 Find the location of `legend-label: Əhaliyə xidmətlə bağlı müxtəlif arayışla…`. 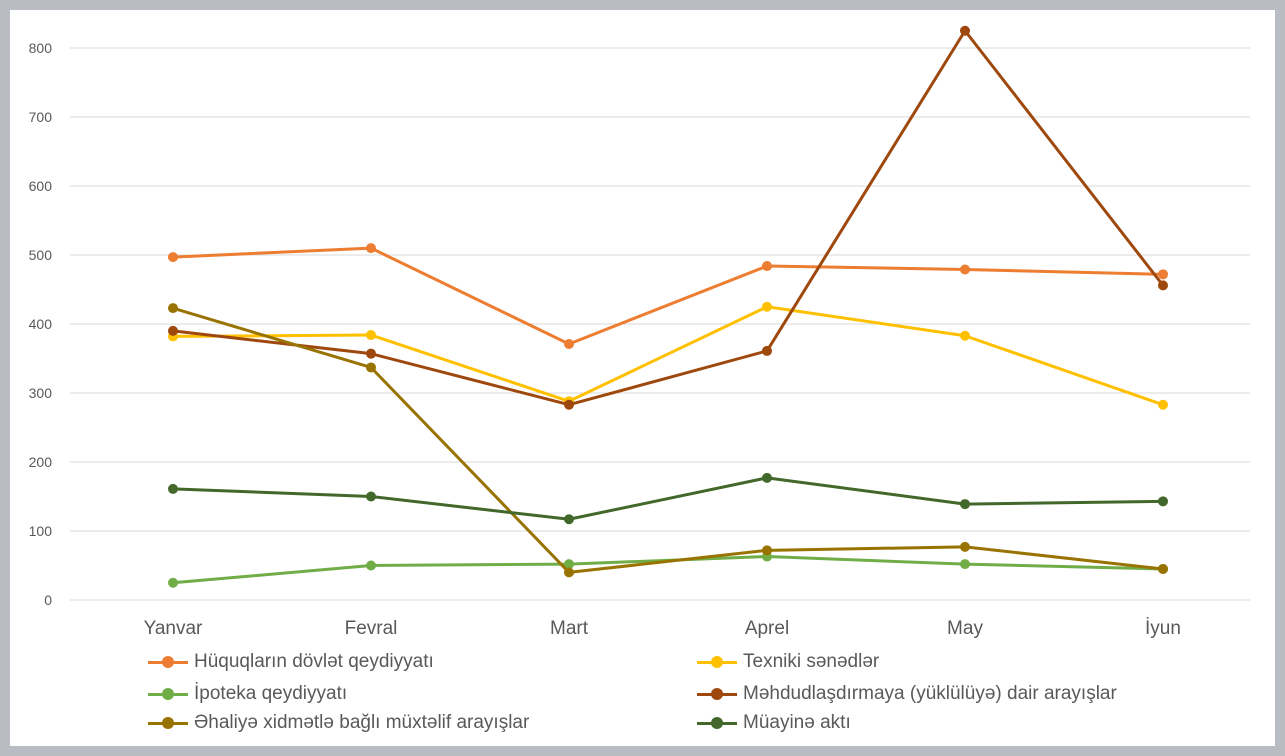

legend-label: Əhaliyə xidmətlə bağlı müxtəlif arayışla… is located at coordinates (362, 722).